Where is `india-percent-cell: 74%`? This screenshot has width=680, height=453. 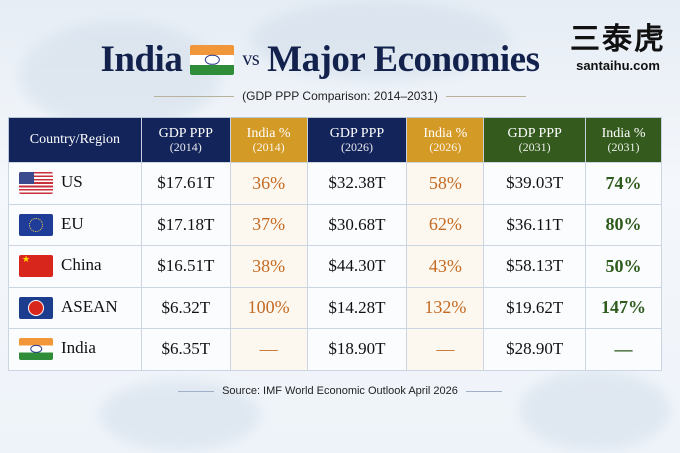 india-percent-cell: 74% is located at coordinates (623, 183).